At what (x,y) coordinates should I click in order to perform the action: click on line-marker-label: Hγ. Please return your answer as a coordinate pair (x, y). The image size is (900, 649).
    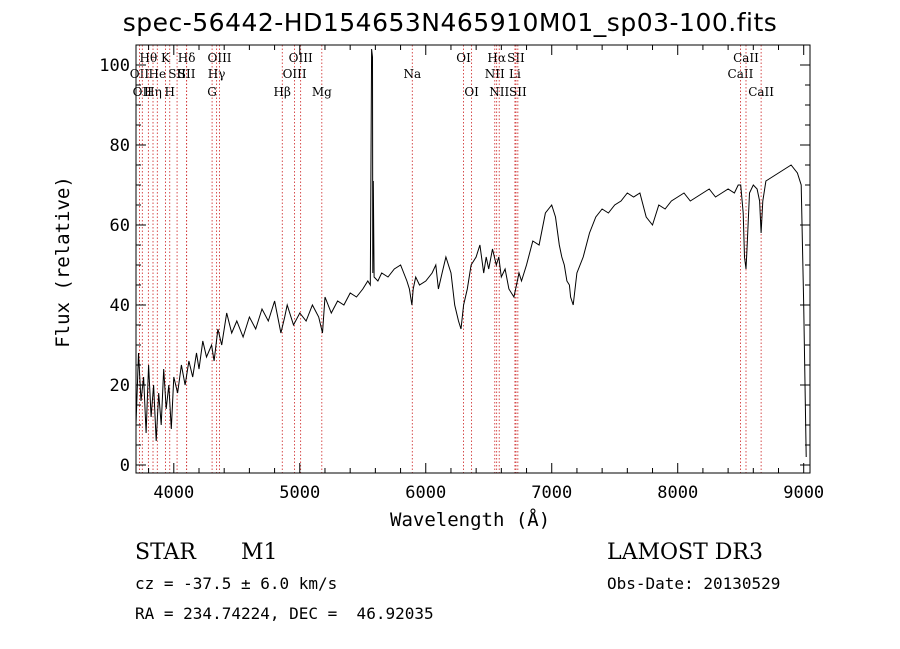
    Looking at the image, I should click on (217, 74).